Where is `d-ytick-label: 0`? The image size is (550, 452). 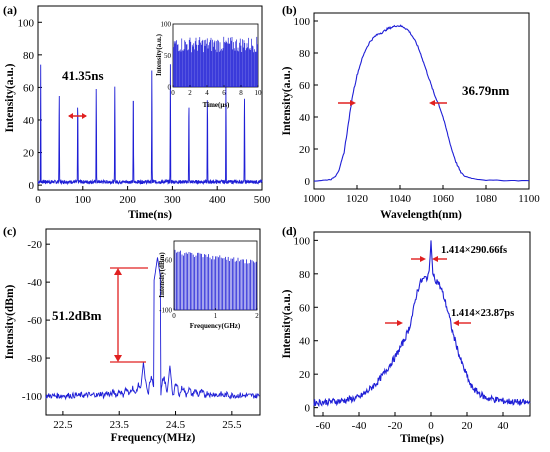 d-ytick-label: 0 is located at coordinates (308, 409).